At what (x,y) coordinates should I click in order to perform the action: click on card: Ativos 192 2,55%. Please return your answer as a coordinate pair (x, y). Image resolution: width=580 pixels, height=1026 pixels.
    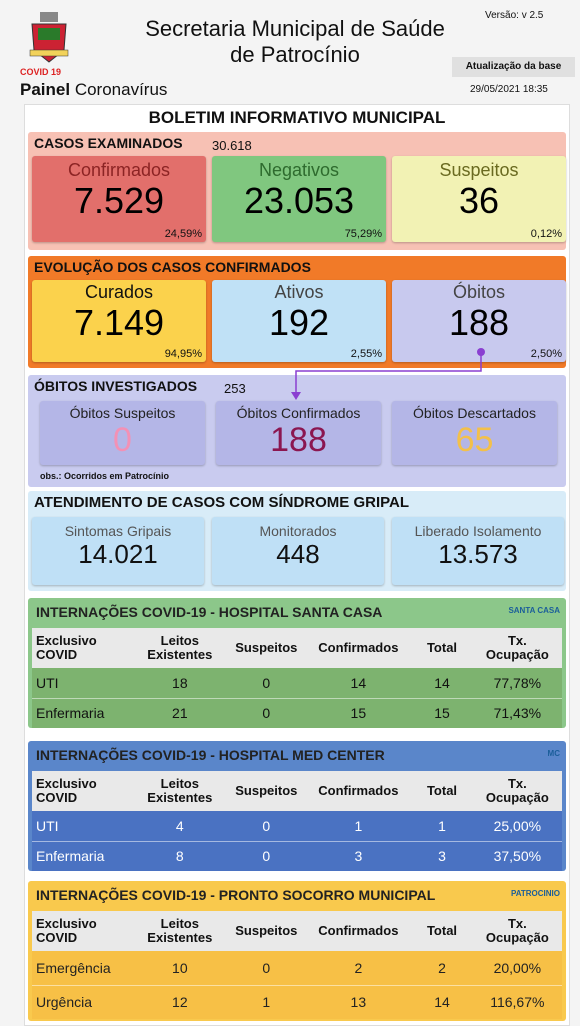
    Looking at the image, I should click on (299, 321).